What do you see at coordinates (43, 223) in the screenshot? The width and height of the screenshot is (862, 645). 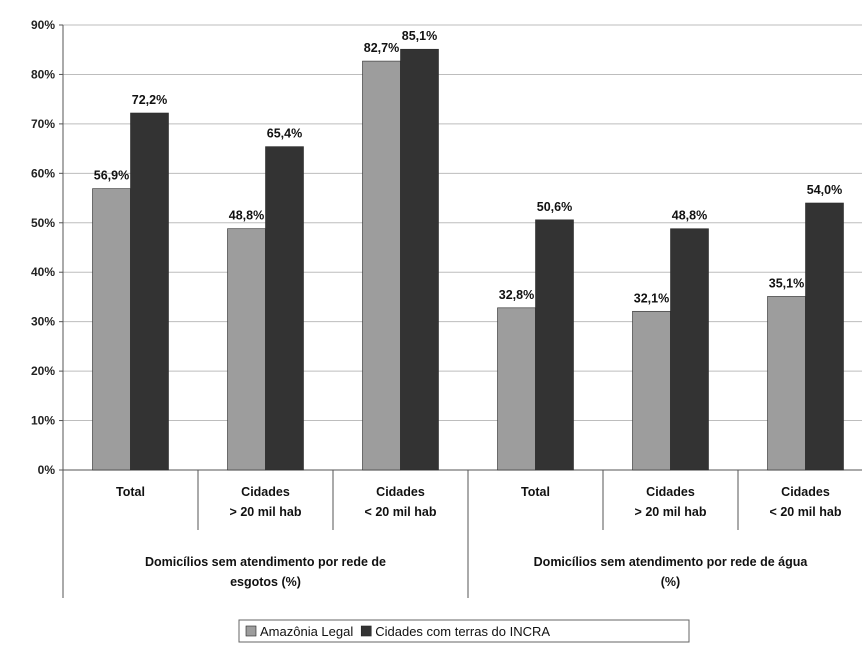 I see `y-tick-label: 50%` at bounding box center [43, 223].